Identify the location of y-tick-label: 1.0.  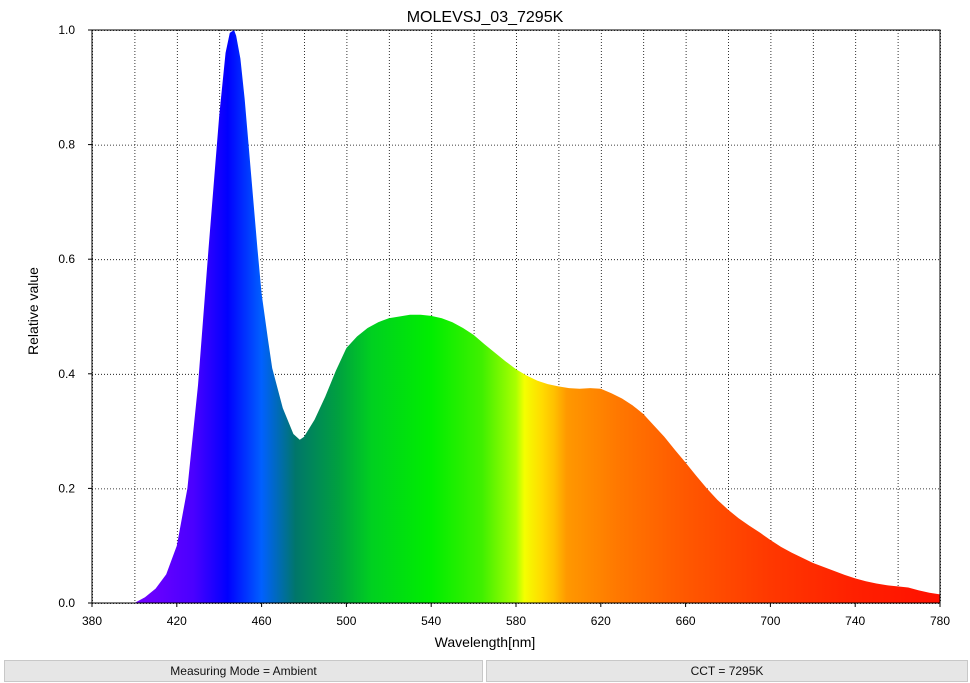
(66, 30).